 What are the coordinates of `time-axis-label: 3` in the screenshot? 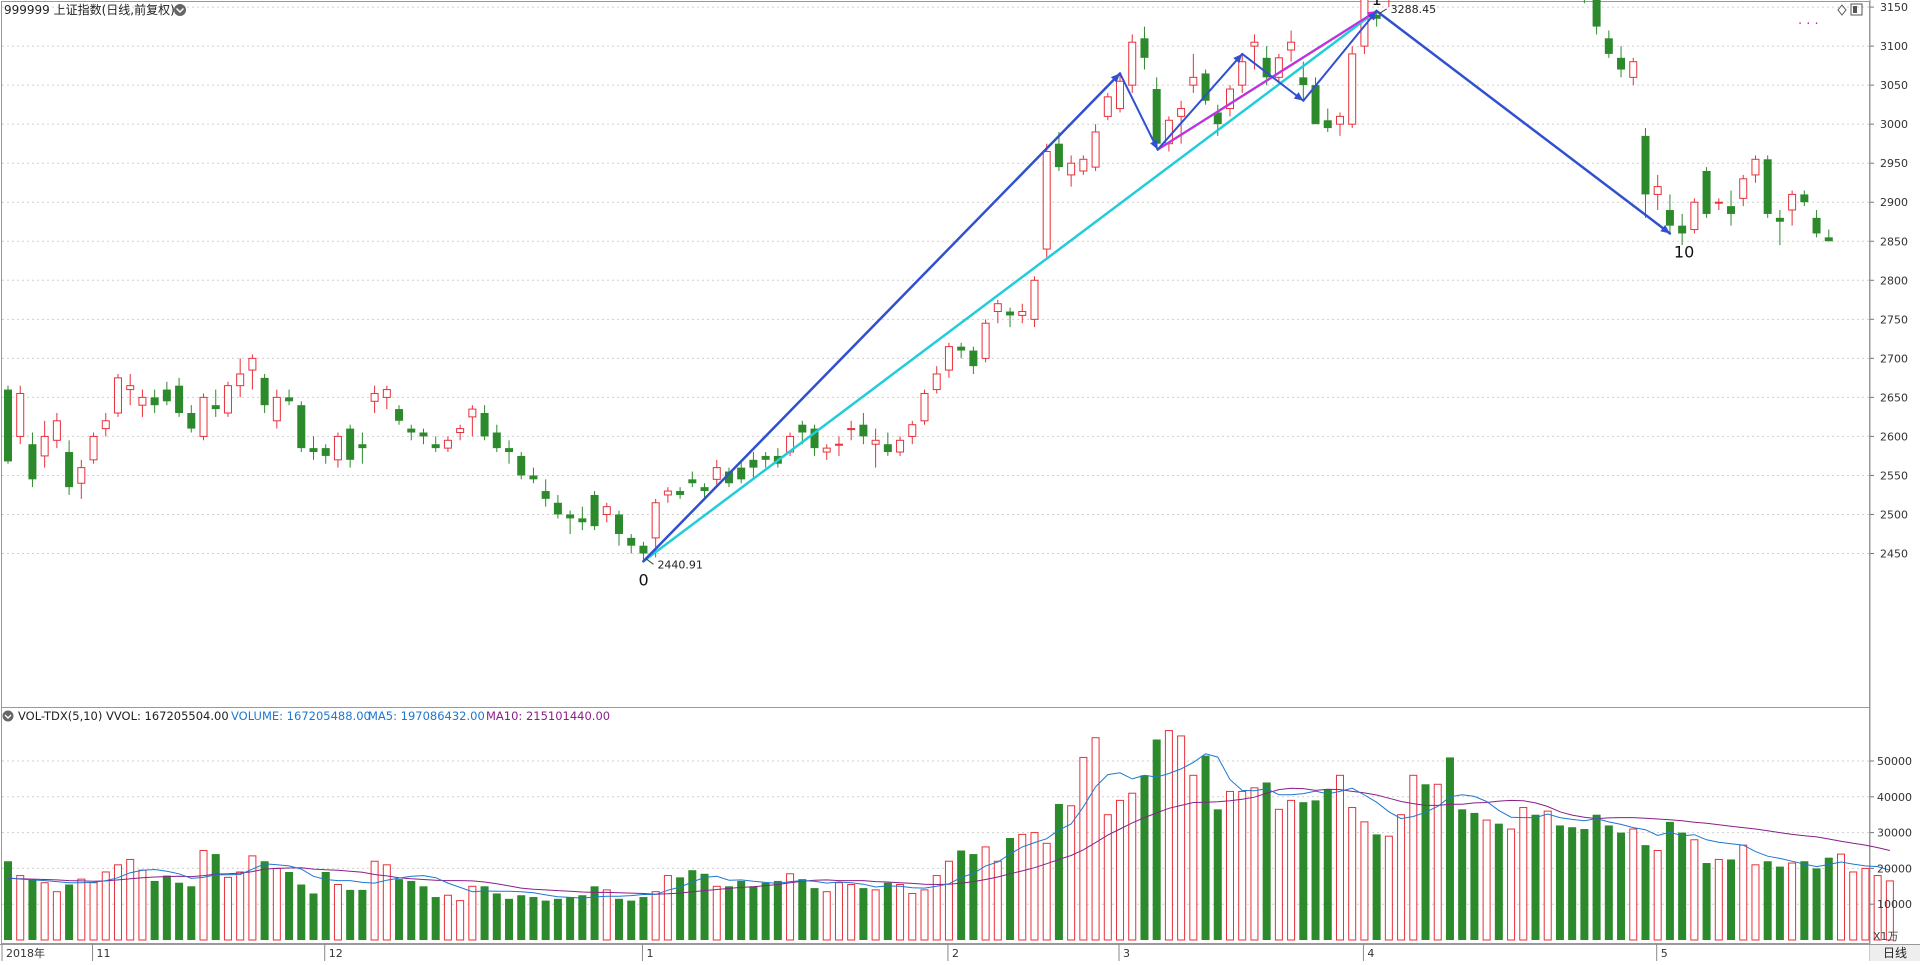 It's located at (1126, 953).